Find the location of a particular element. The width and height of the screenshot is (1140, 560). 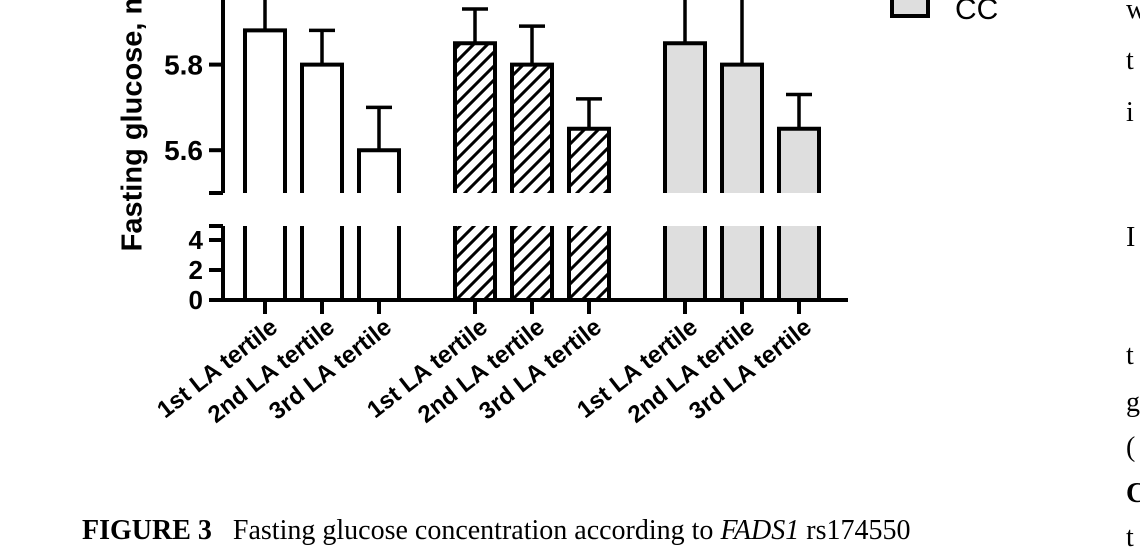

legend-label-cc: CC is located at coordinates (977, 13).